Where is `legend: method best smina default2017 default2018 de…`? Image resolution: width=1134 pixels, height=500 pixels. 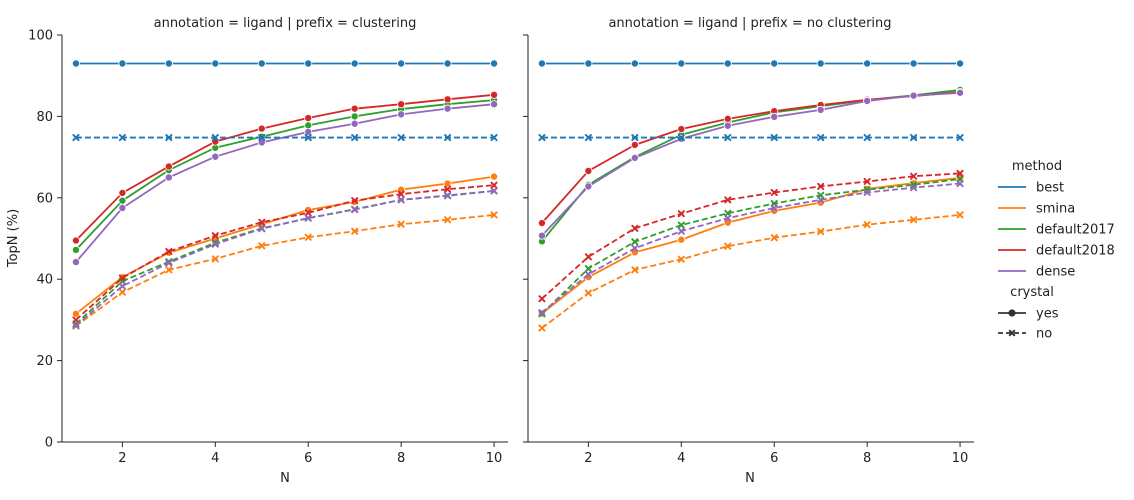
legend: method best smina default2017 default2018 de… is located at coordinates (1056, 250).